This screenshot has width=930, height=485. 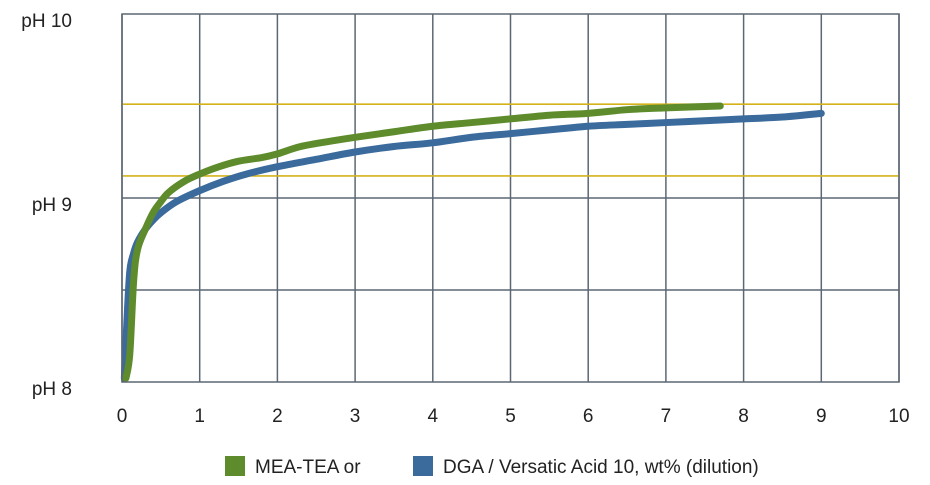 I want to click on x-tick-label: 6, so click(x=588, y=416).